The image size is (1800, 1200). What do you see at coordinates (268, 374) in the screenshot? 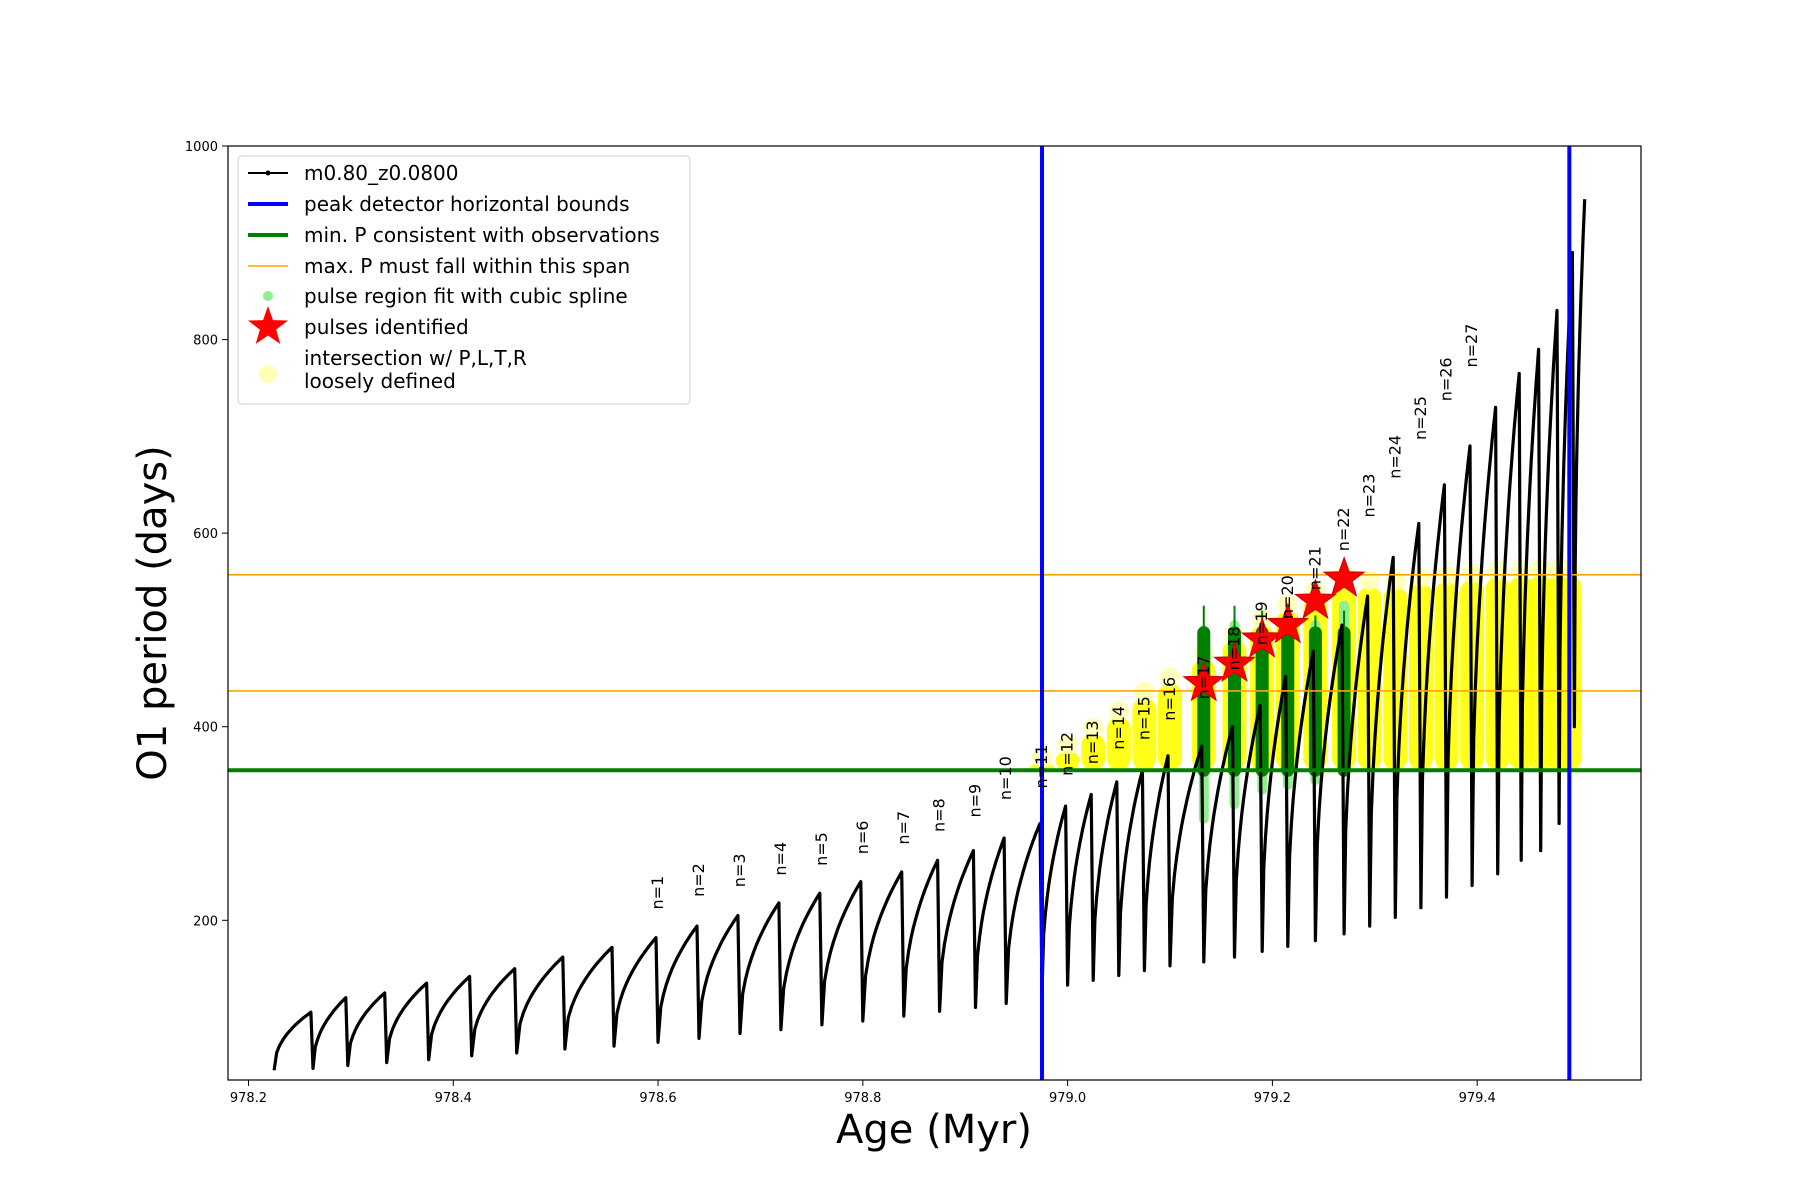
I see `legend-swatch-intersection` at bounding box center [268, 374].